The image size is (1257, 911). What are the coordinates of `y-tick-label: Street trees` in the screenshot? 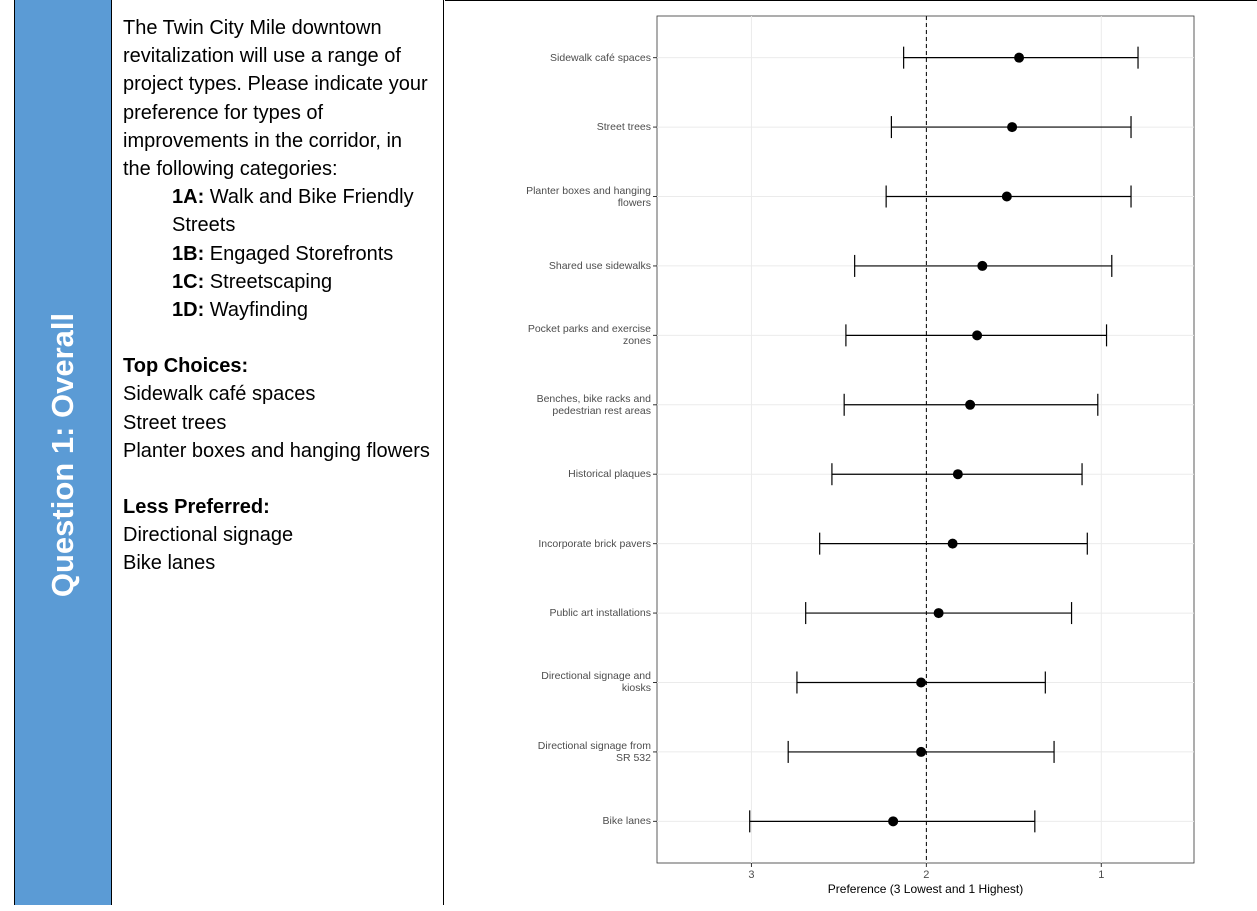 It's located at (623, 127).